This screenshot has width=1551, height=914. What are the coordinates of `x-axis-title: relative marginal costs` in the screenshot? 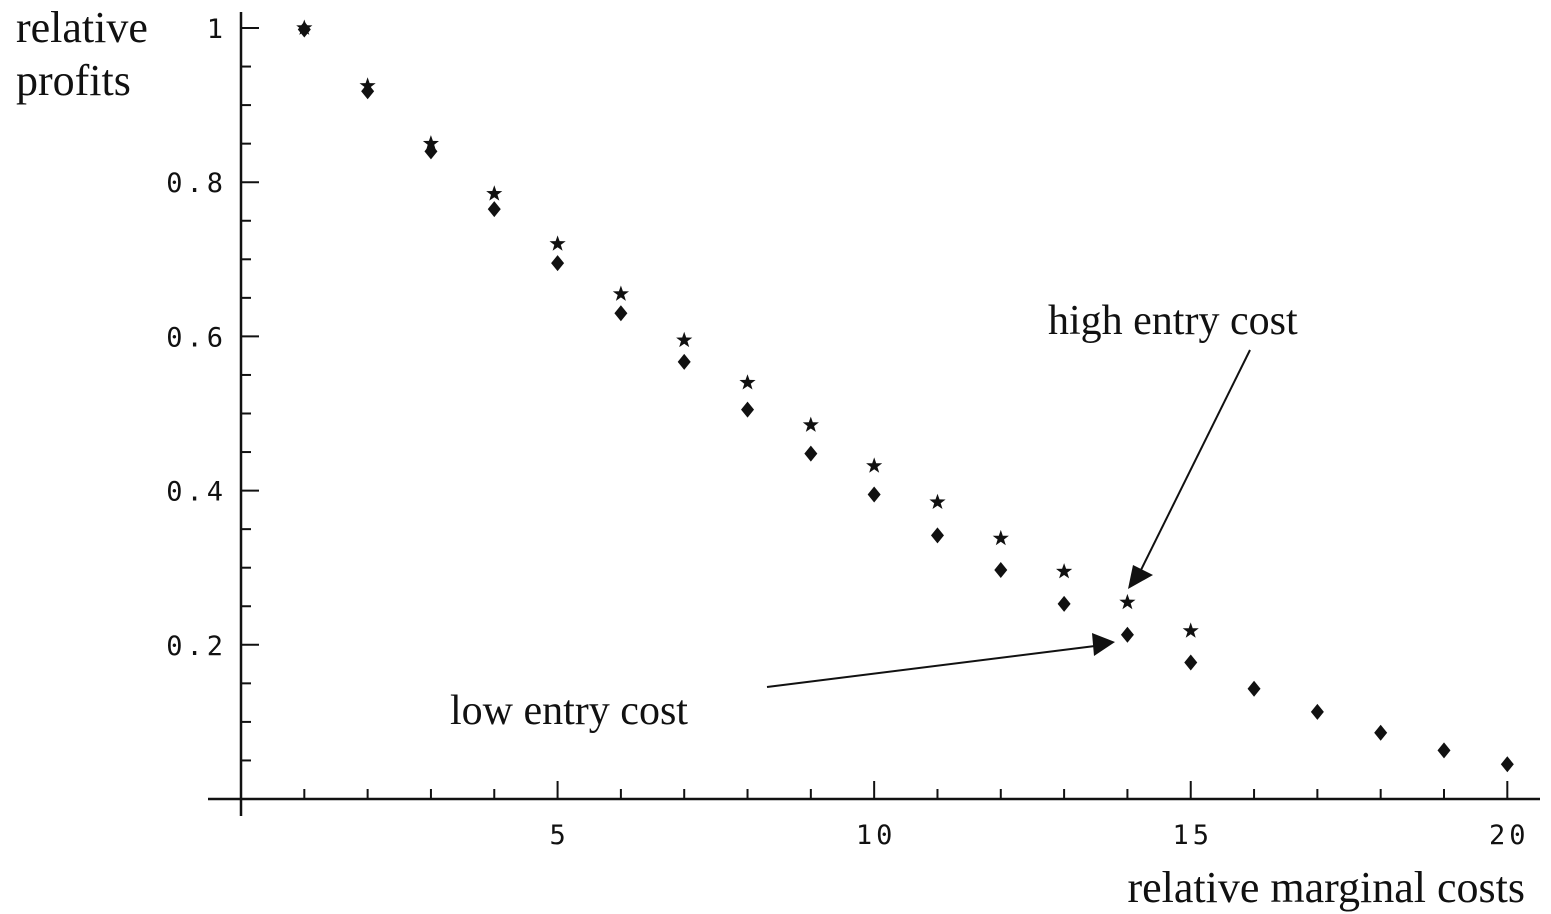 It's located at (1326, 887).